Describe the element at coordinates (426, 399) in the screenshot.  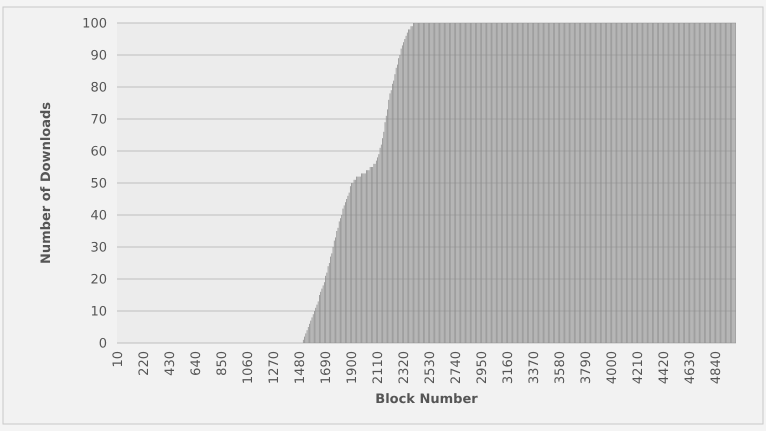
I see `x-axis-title: Block Number` at that location.